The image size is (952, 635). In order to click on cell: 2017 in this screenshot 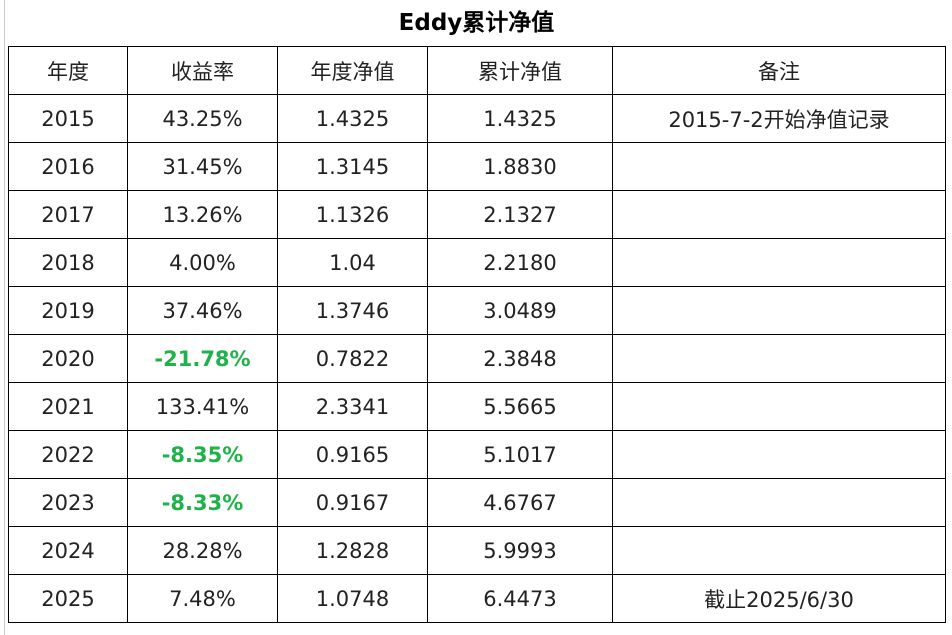, I will do `click(68, 214)`.